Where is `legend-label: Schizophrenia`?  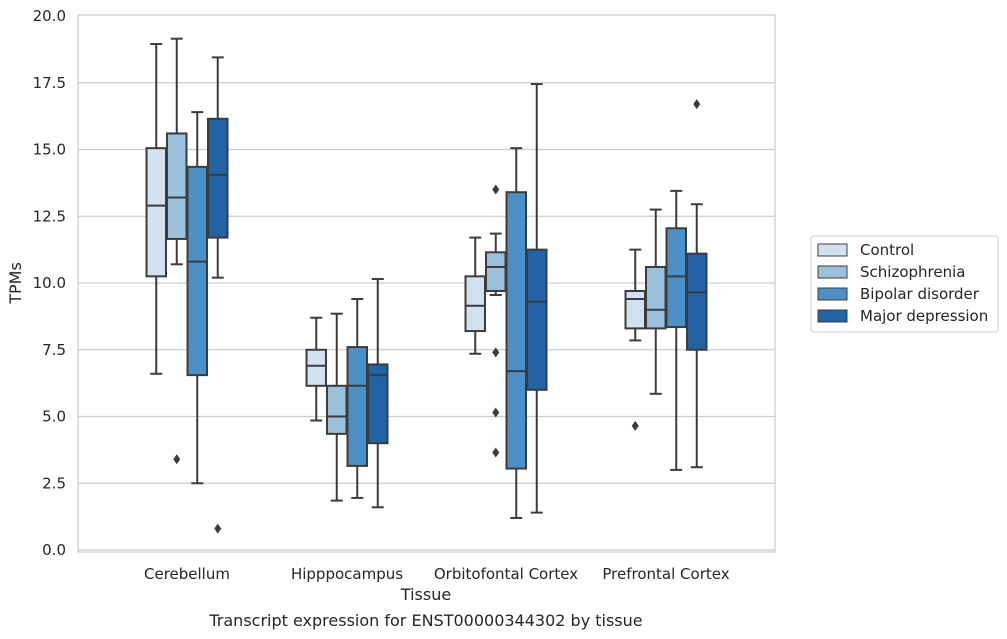 legend-label: Schizophrenia is located at coordinates (912, 272).